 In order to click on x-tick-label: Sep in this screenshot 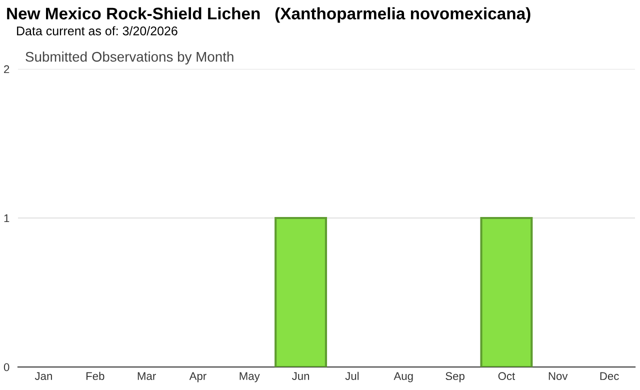, I will do `click(455, 377)`.